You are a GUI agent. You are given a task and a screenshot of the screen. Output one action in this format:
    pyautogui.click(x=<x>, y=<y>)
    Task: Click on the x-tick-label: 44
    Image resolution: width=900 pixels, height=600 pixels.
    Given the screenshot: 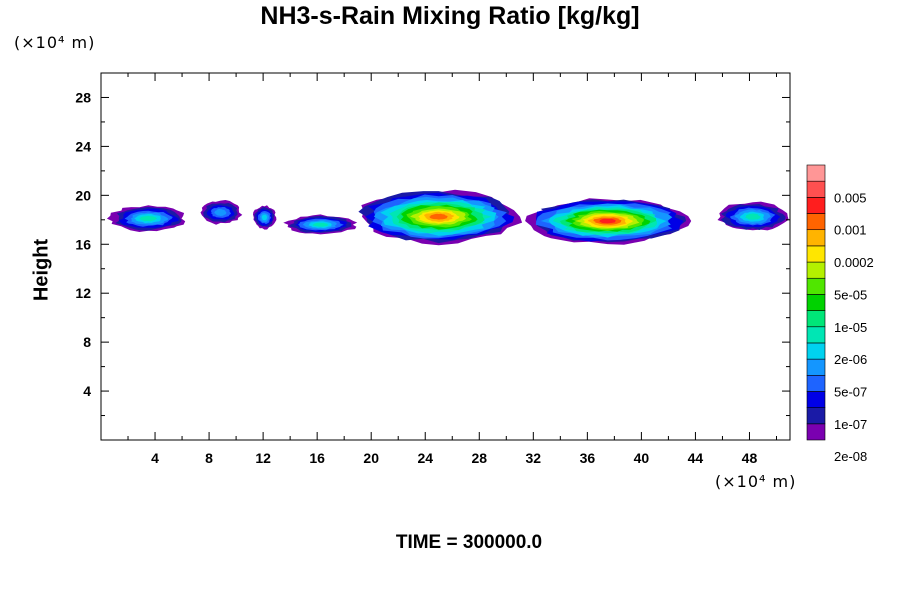 What is the action you would take?
    pyautogui.click(x=696, y=458)
    